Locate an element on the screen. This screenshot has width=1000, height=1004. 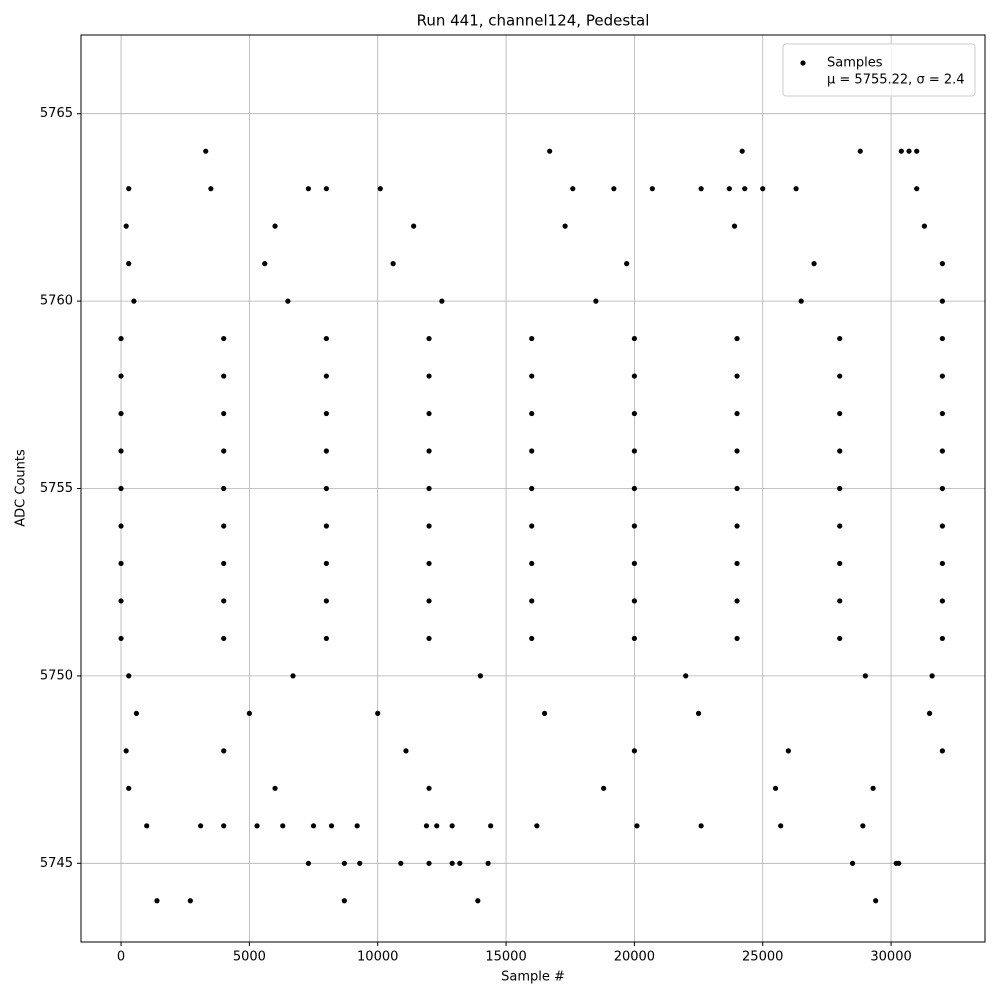
x-tick-label: 0 is located at coordinates (121, 957).